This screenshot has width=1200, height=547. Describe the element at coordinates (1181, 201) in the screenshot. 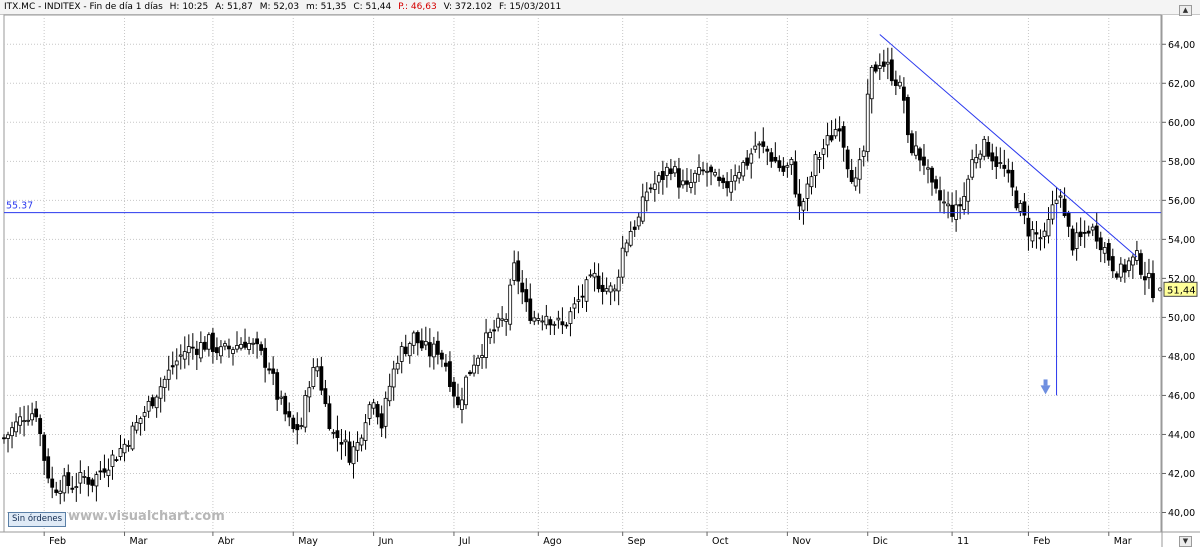

I see `y-tick-label: 56,00` at that location.